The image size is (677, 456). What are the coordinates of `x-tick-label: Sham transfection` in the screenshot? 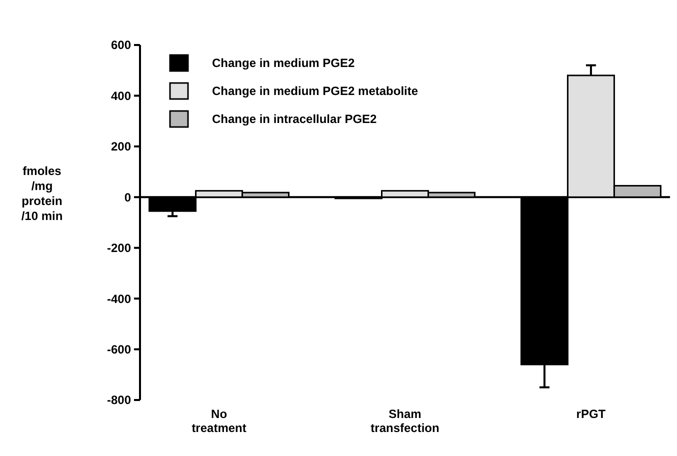 It's located at (405, 421).